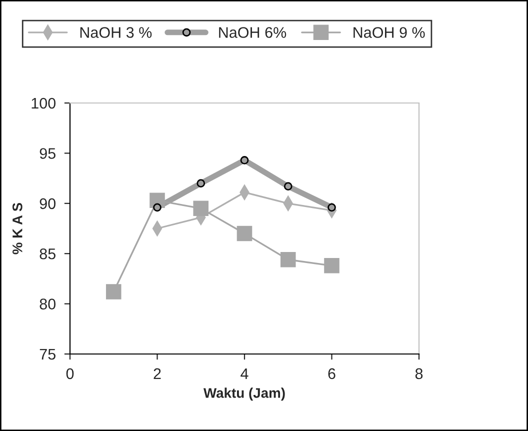  Describe the element at coordinates (48, 354) in the screenshot. I see `y-tick-label: 75` at that location.